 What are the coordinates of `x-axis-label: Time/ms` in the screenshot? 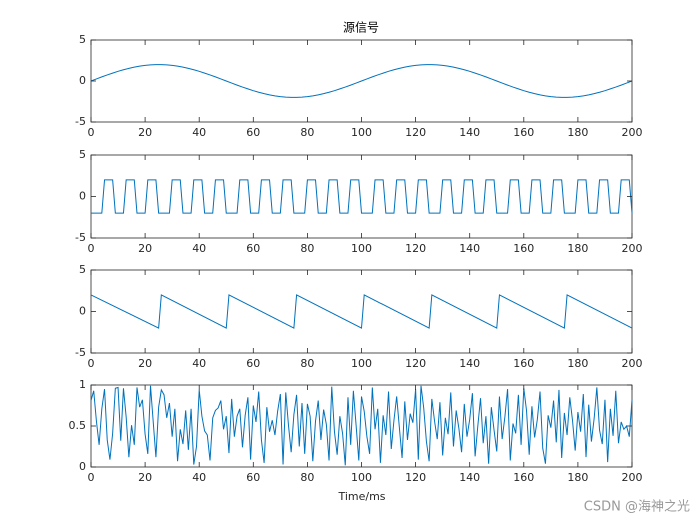 It's located at (361, 496).